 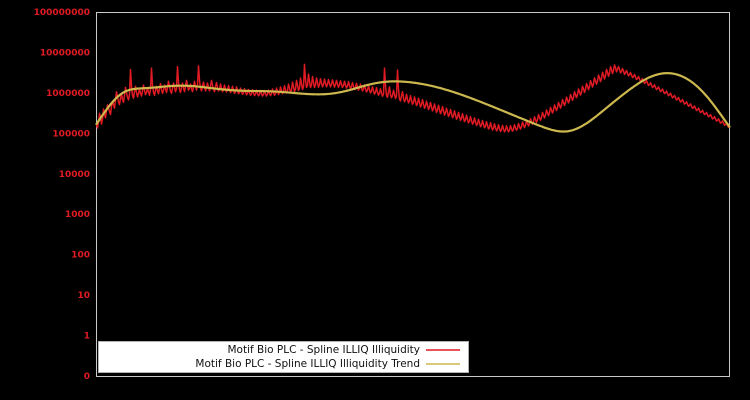 I want to click on y-tick-label: 10000000, so click(x=65, y=53).